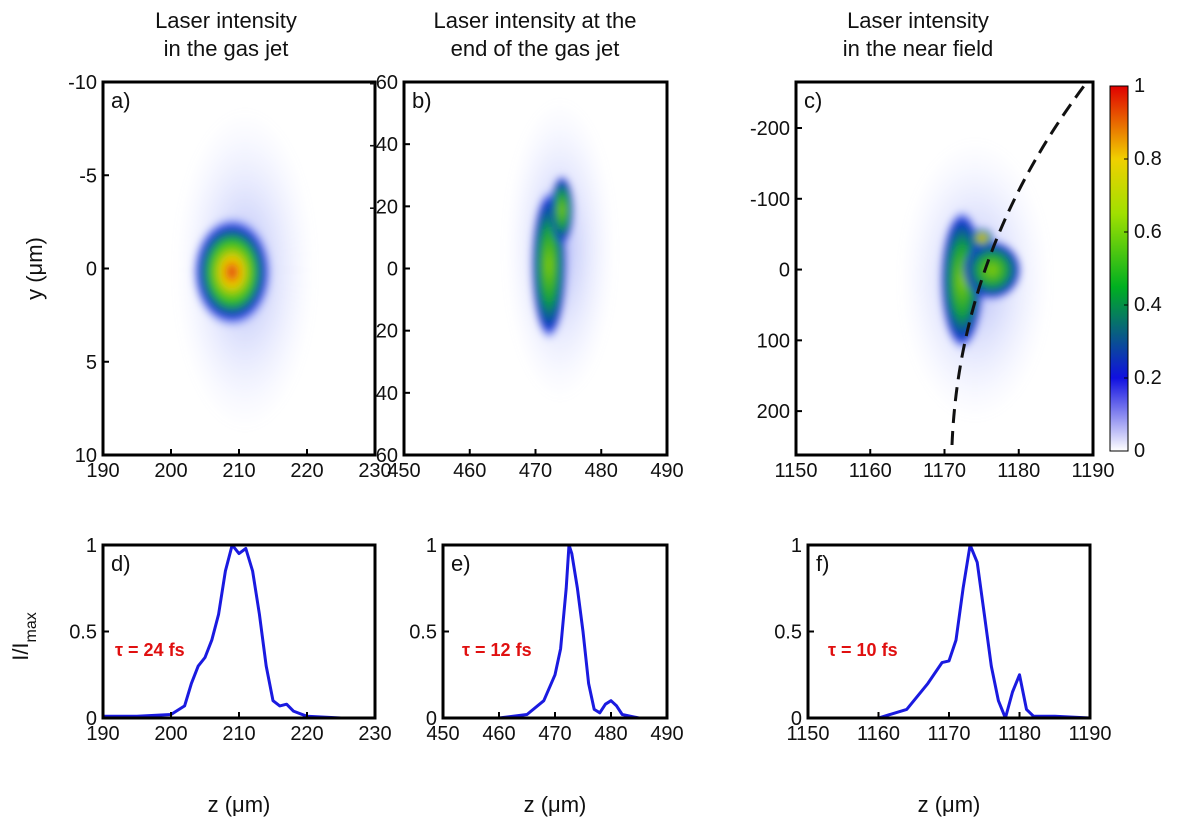  Describe the element at coordinates (91, 363) in the screenshot. I see `y-tick-label: 5` at that location.